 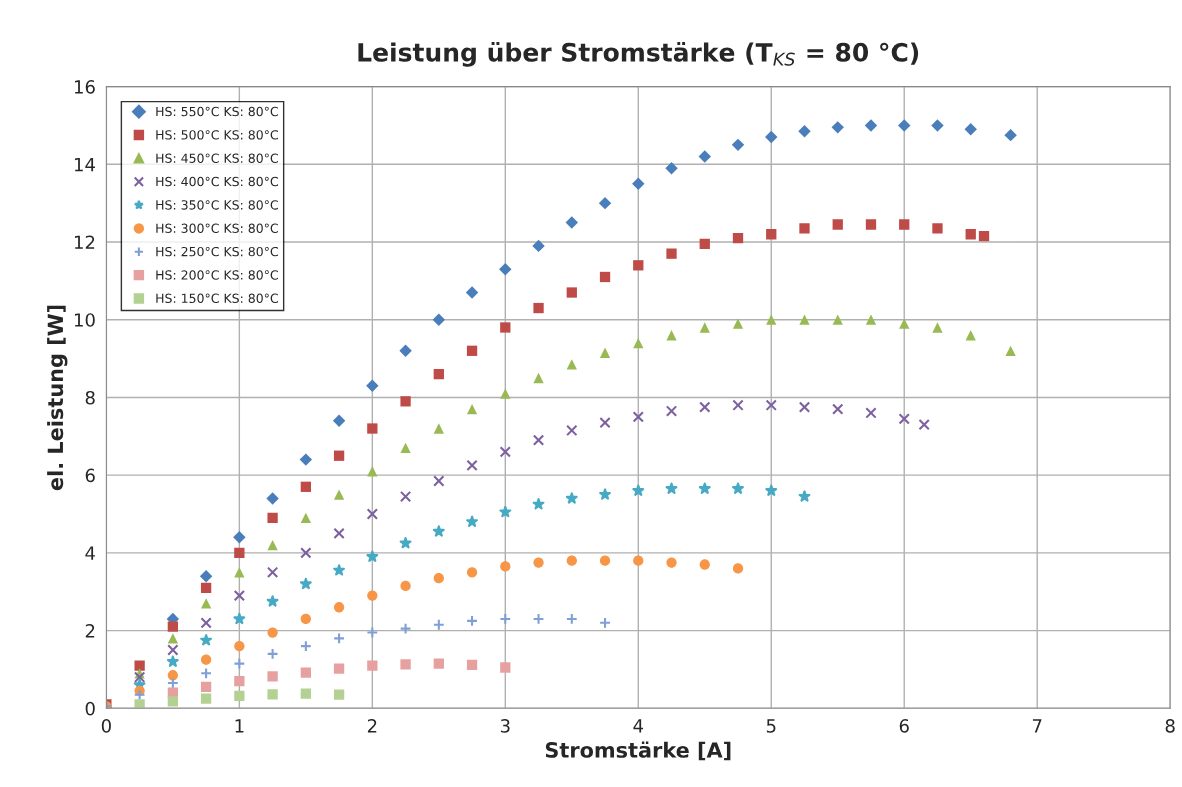 I want to click on legend-label: HS: 400°C KS: 80°C, so click(x=217, y=181).